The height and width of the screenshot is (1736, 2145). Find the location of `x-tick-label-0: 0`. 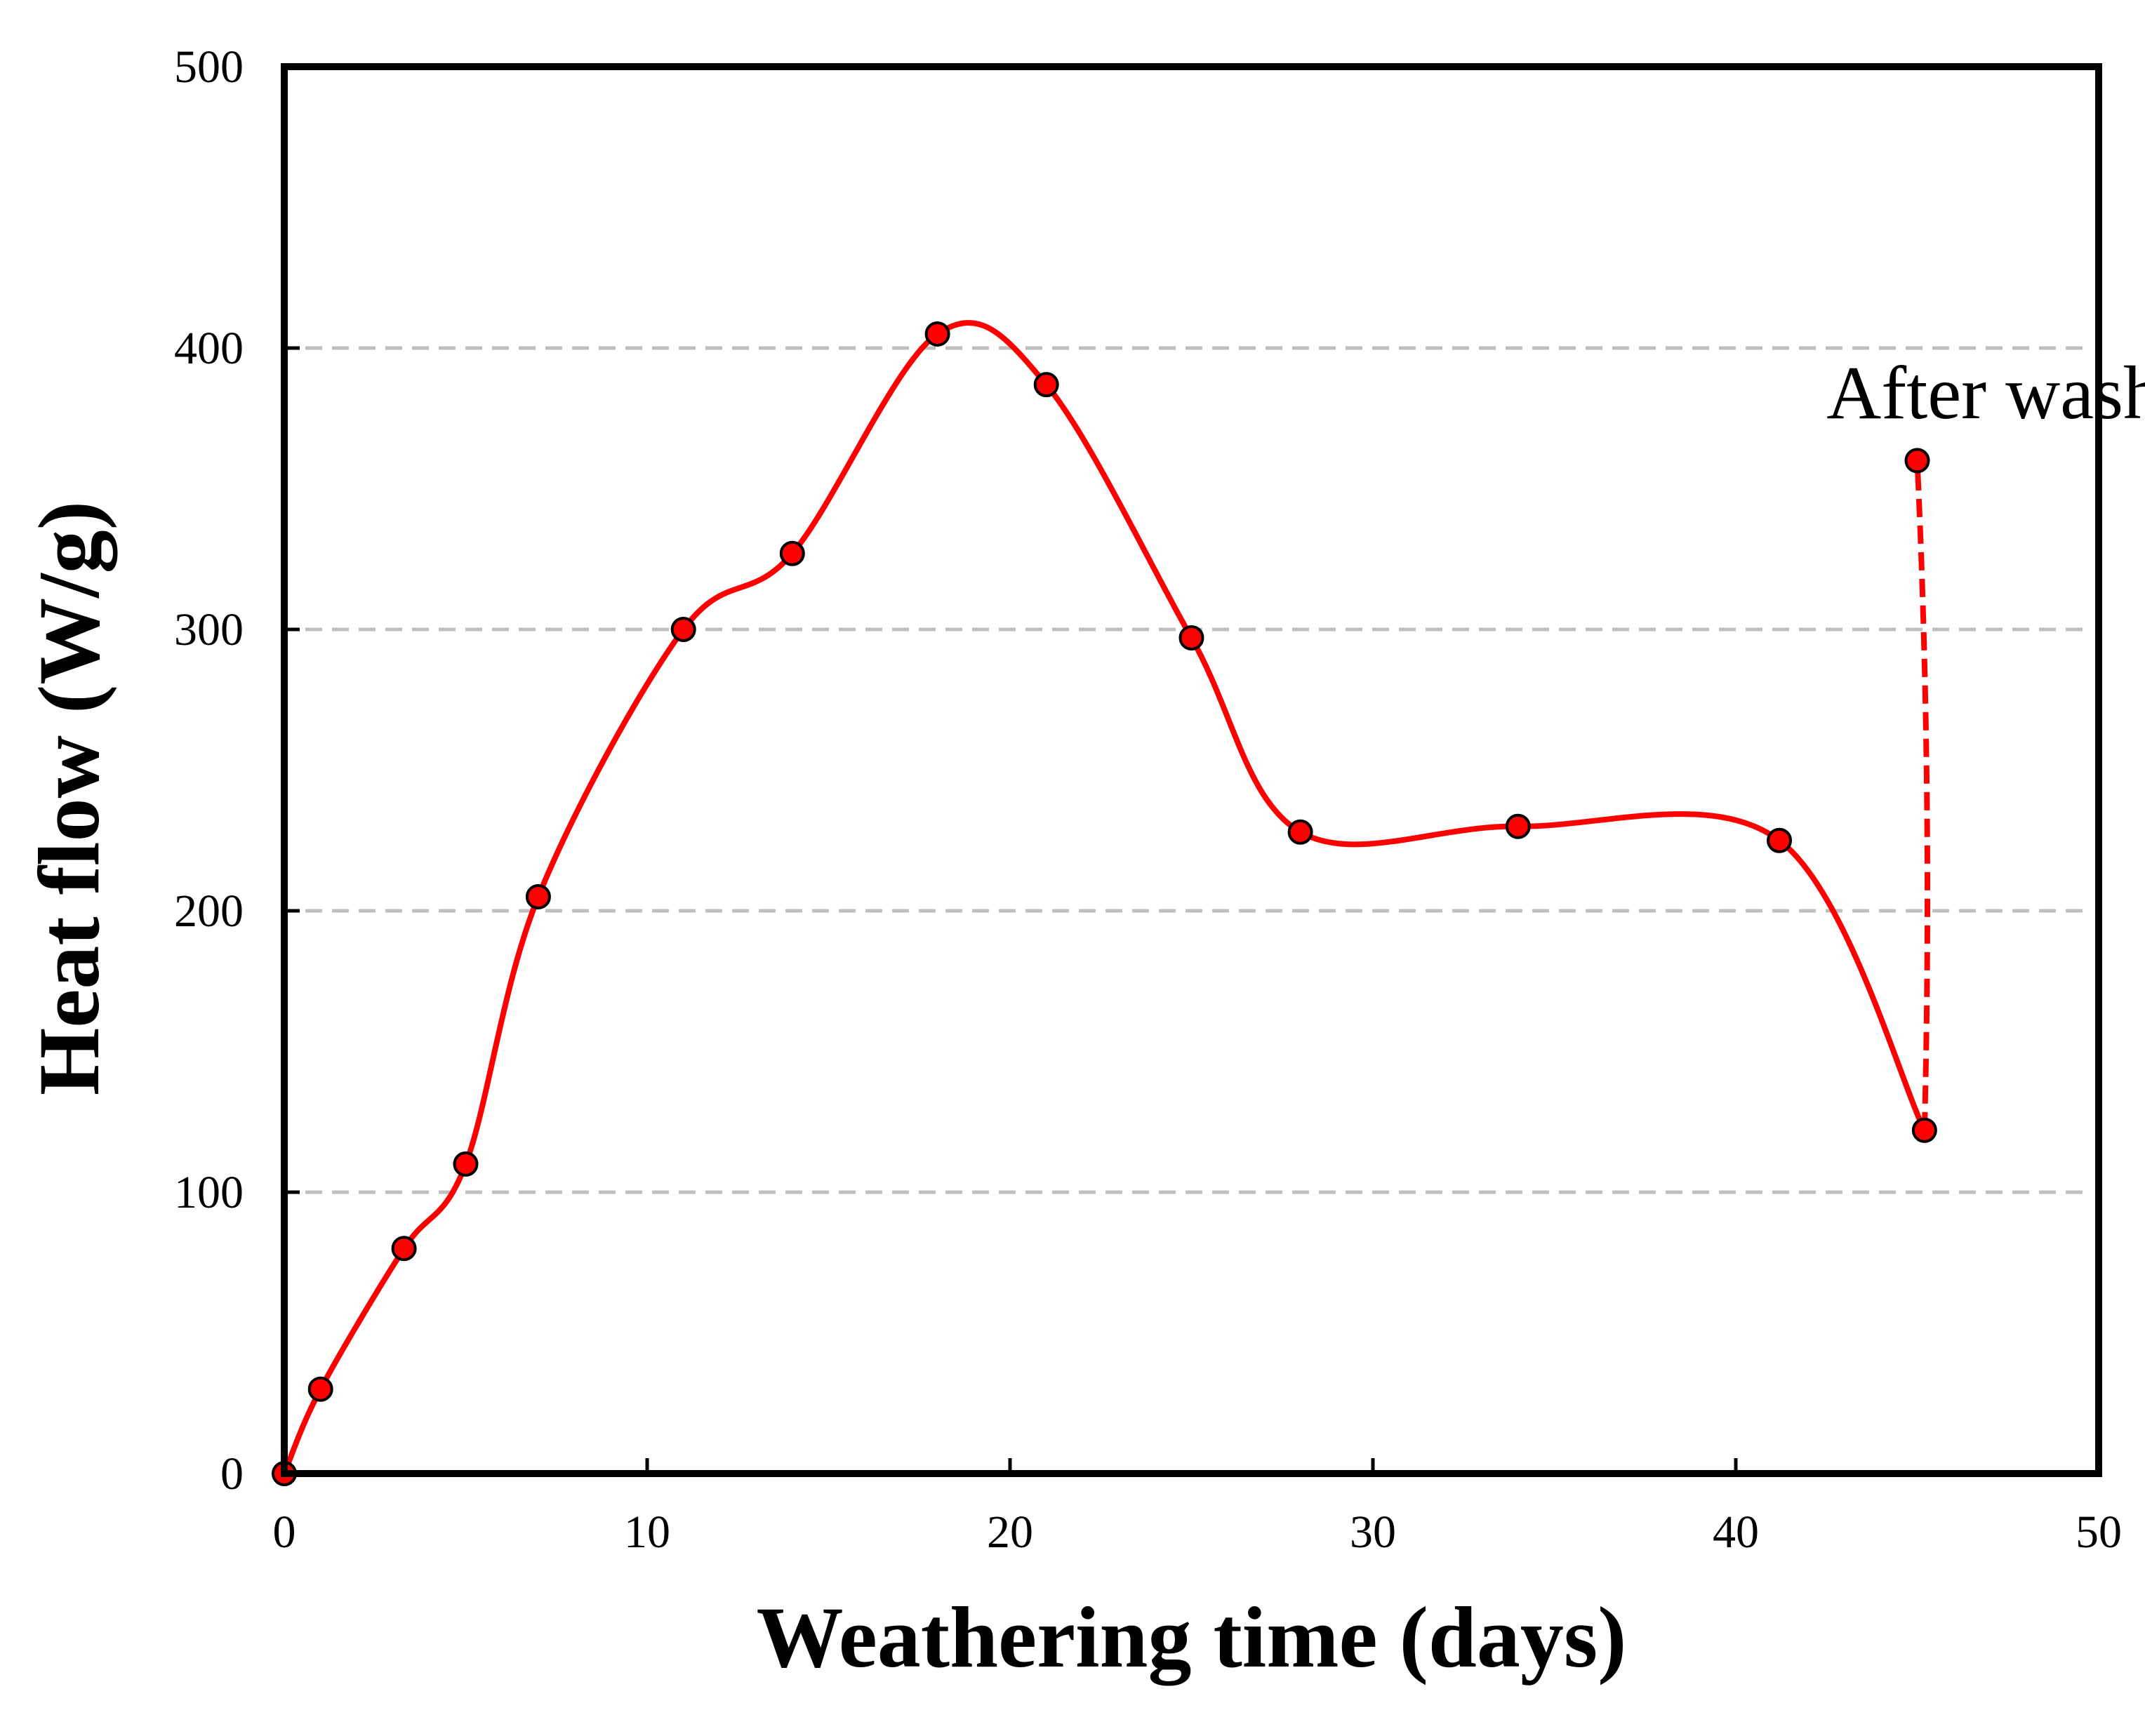

x-tick-label-0: 0 is located at coordinates (284, 1532).